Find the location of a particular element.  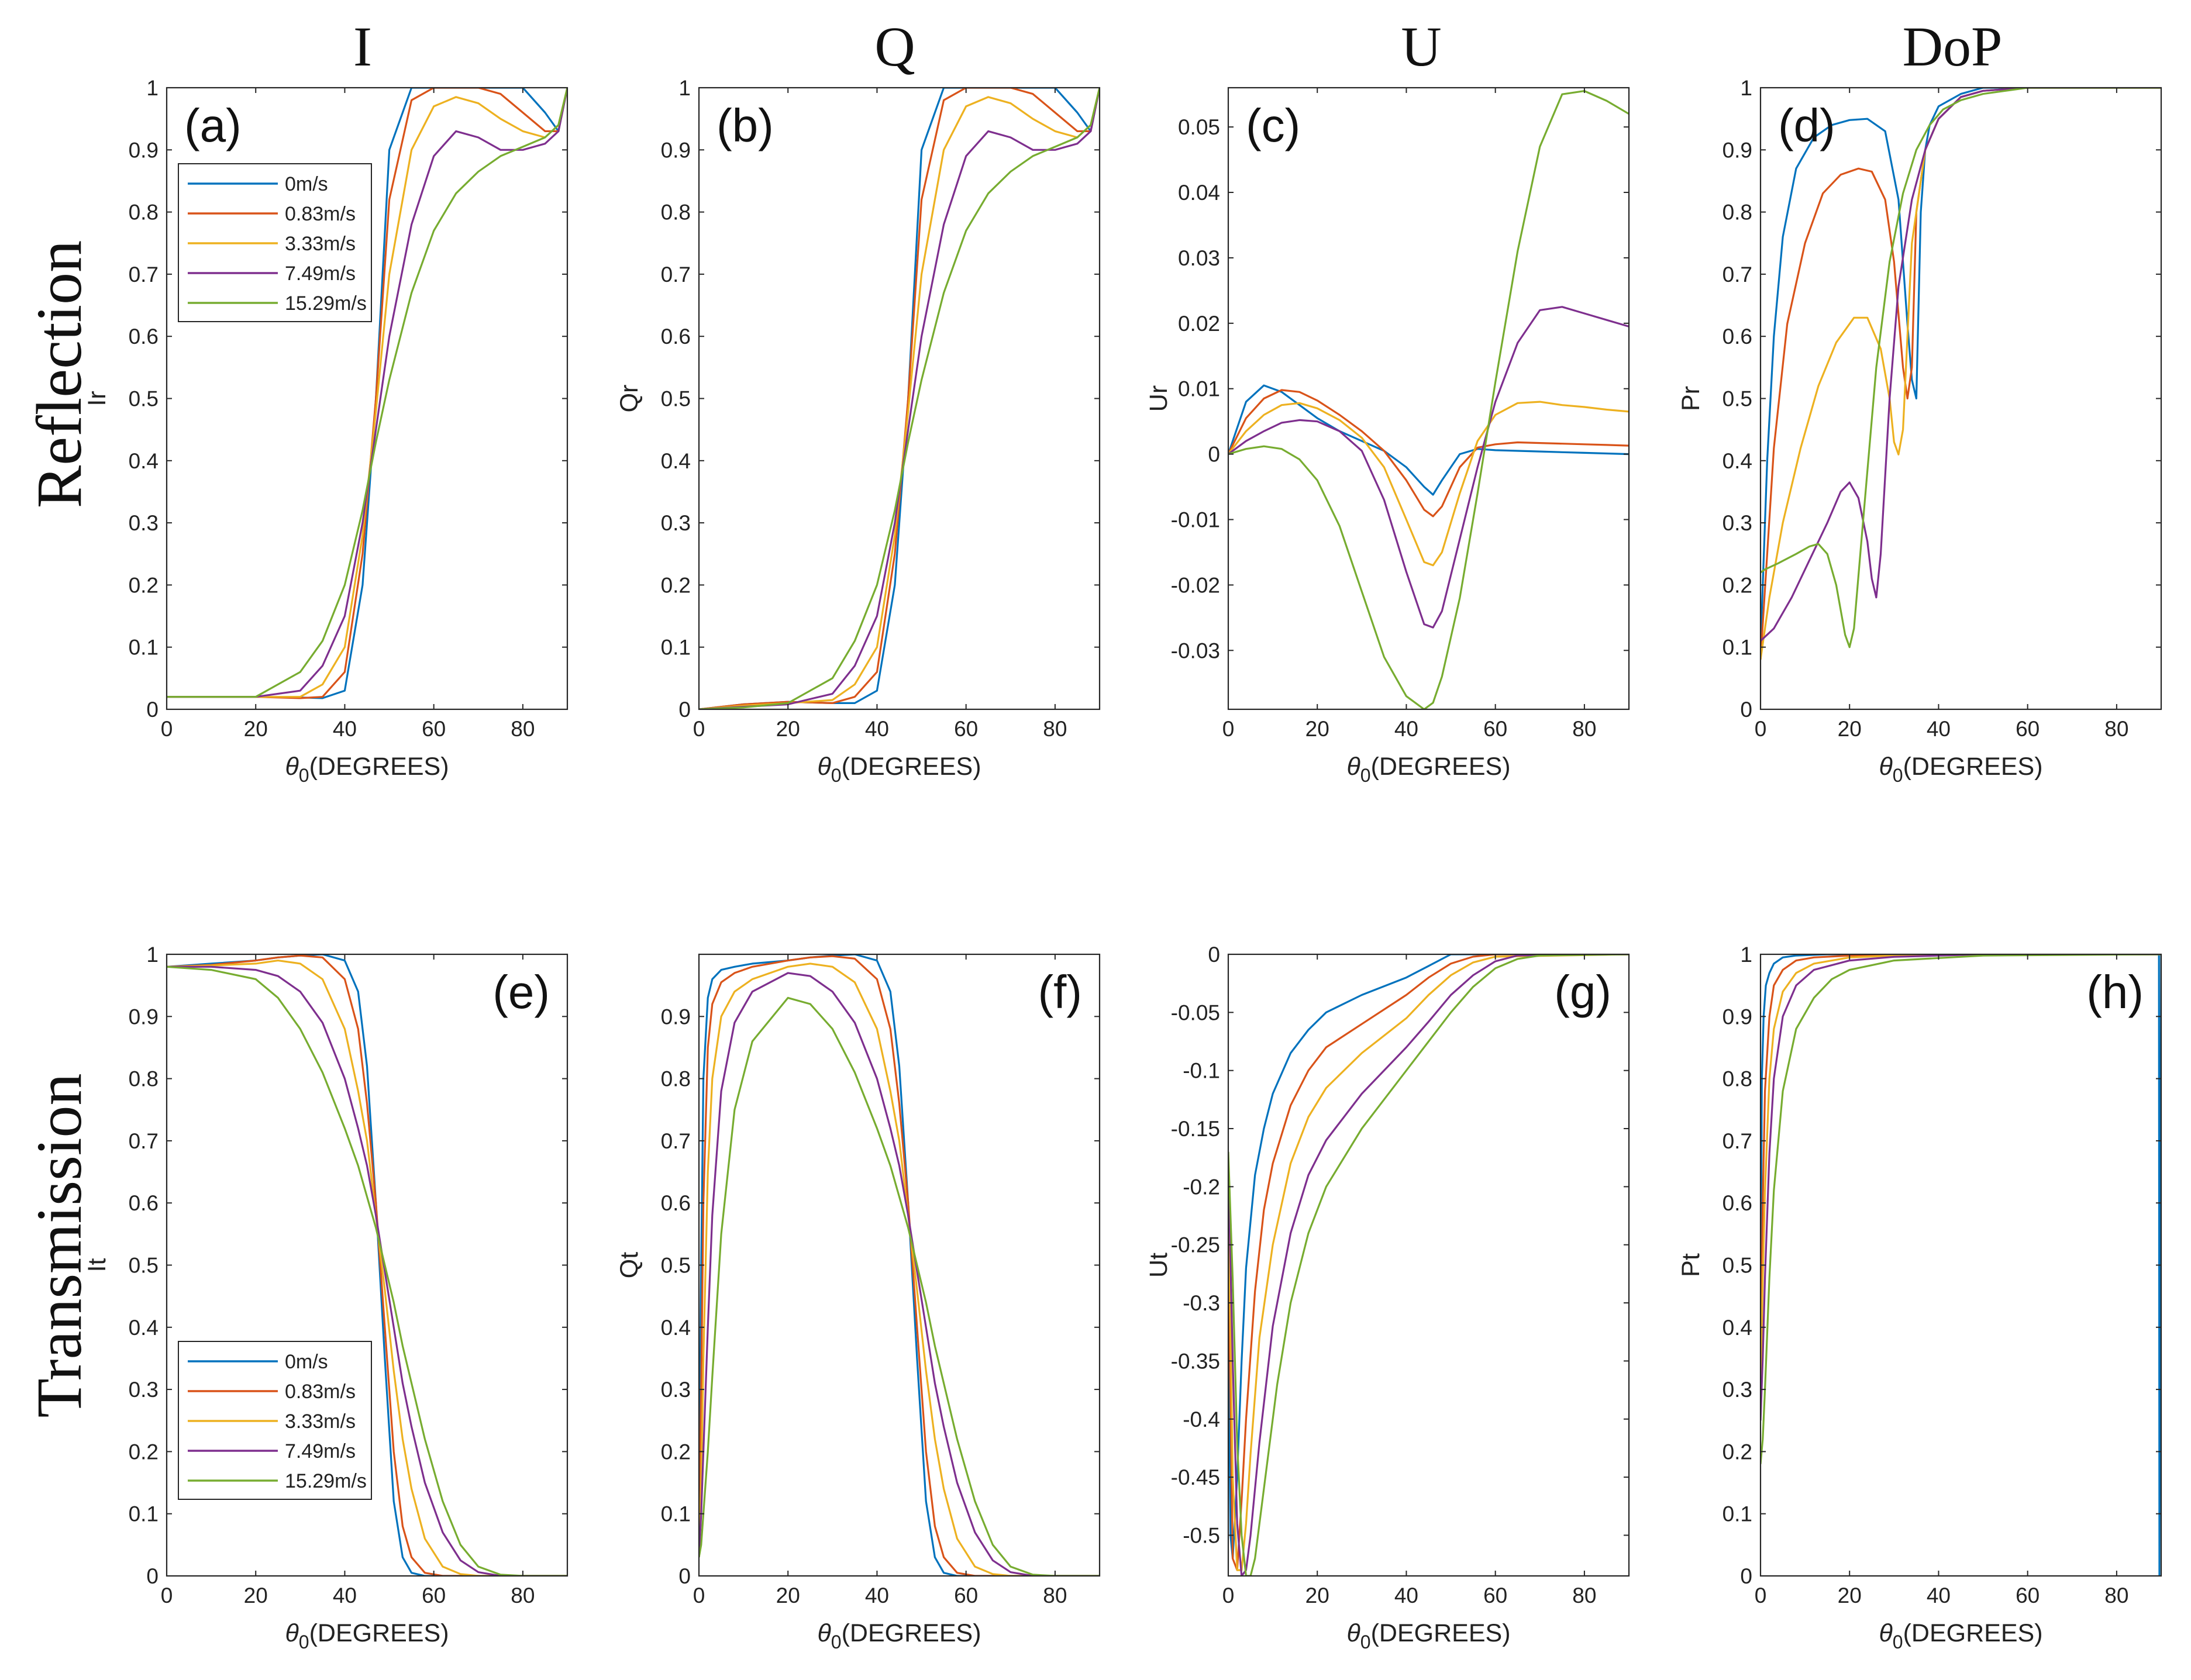

axes-box is located at coordinates (1428, 1265).